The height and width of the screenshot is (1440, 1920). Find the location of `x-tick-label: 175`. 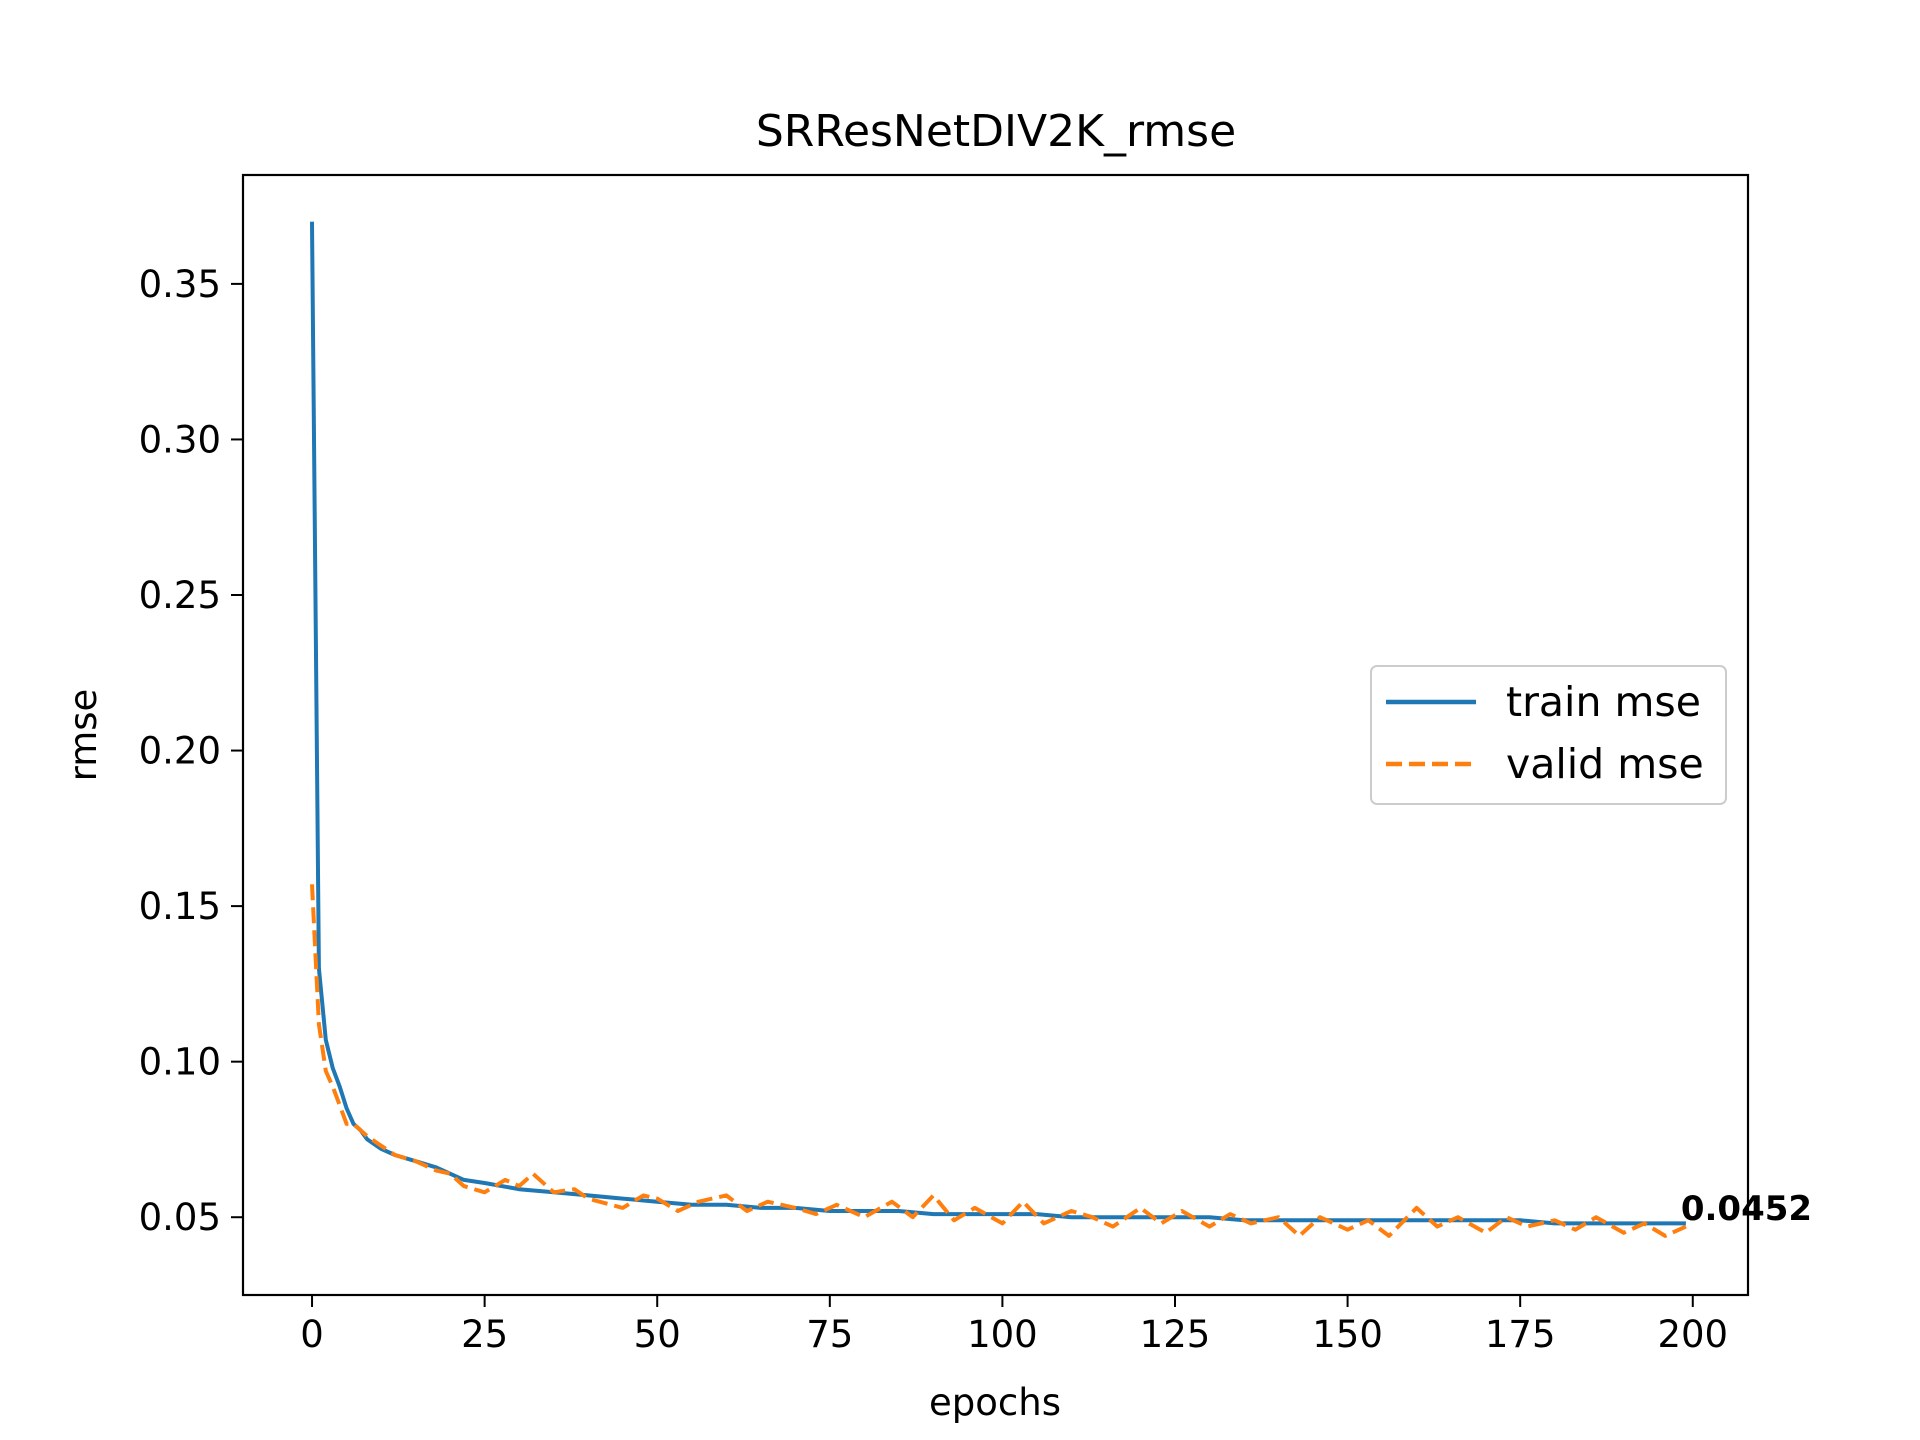

x-tick-label: 175 is located at coordinates (1520, 1334).